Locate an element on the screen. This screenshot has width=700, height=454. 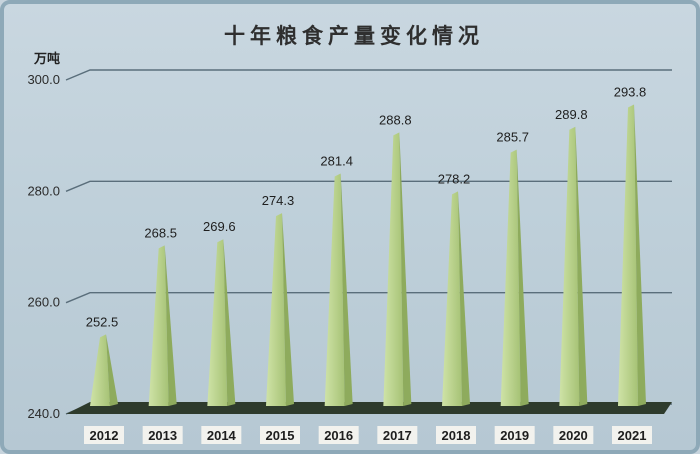
bar-2021 is located at coordinates (628, 255).